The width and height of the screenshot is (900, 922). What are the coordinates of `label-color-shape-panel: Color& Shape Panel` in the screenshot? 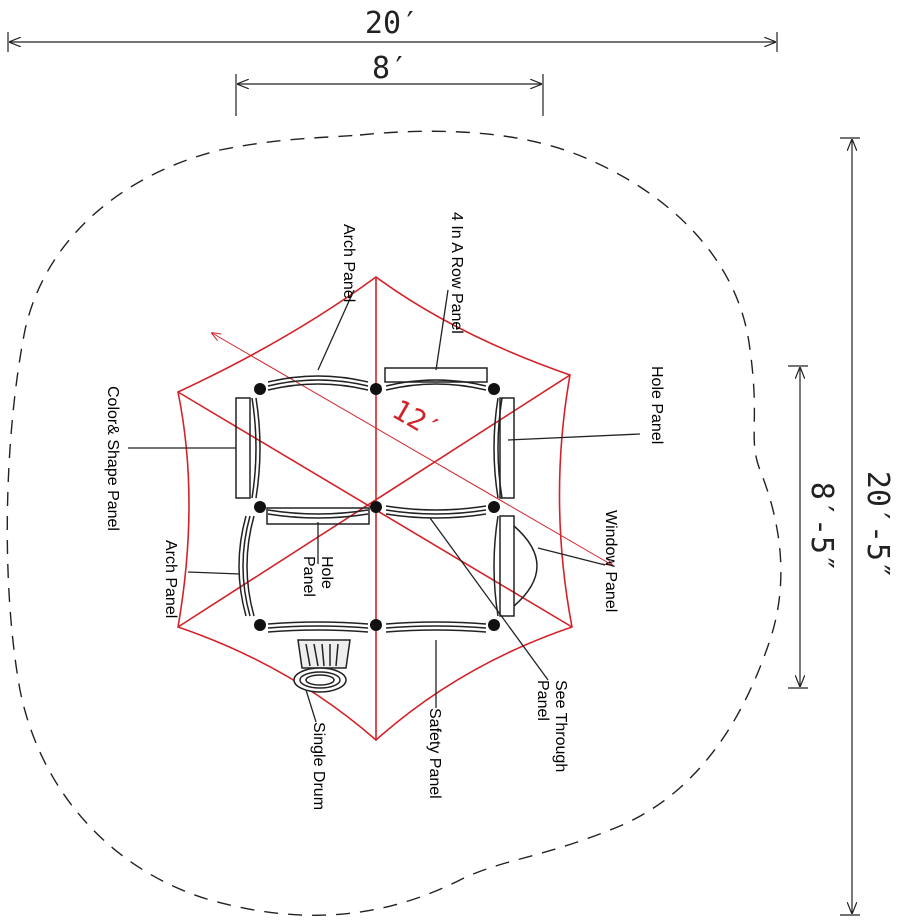 It's located at (112, 458).